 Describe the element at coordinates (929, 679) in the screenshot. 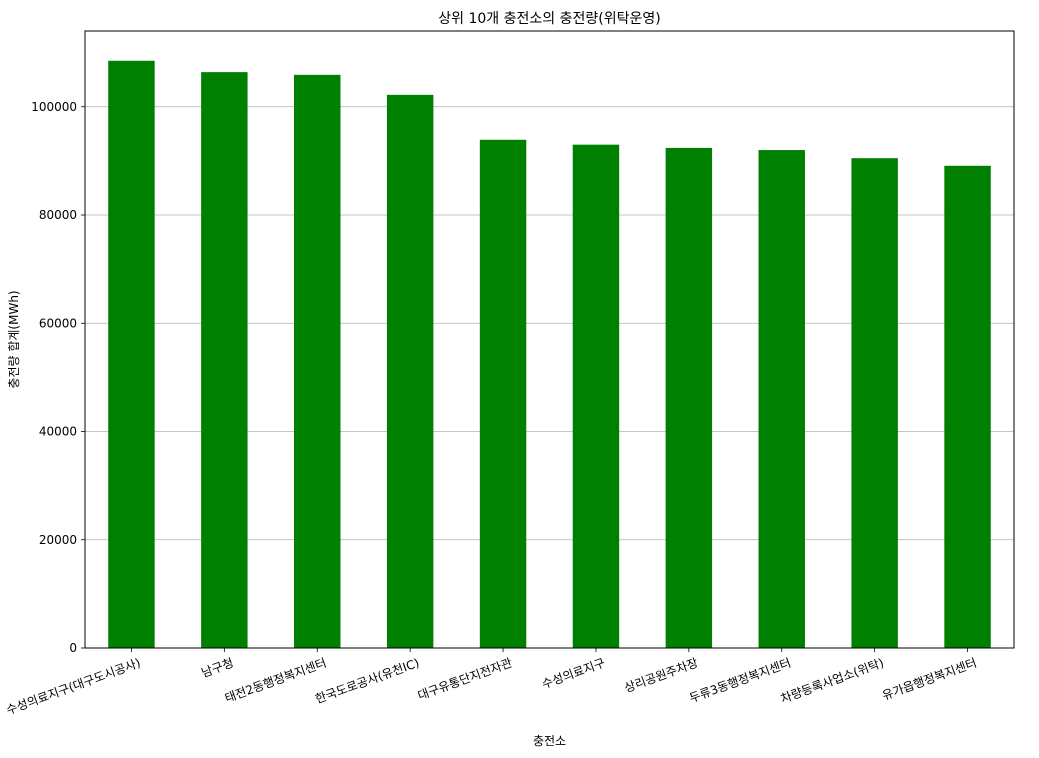

I see `x-tick-label: 유가읍행정복지센터` at that location.